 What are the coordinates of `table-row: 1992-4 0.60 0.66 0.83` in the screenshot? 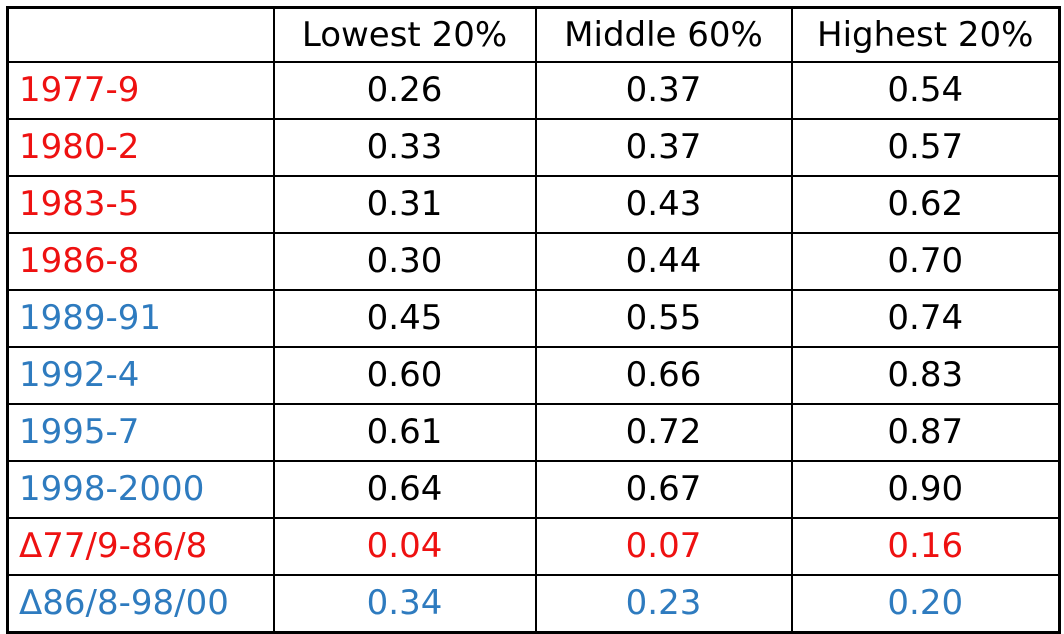 It's located at (533, 375).